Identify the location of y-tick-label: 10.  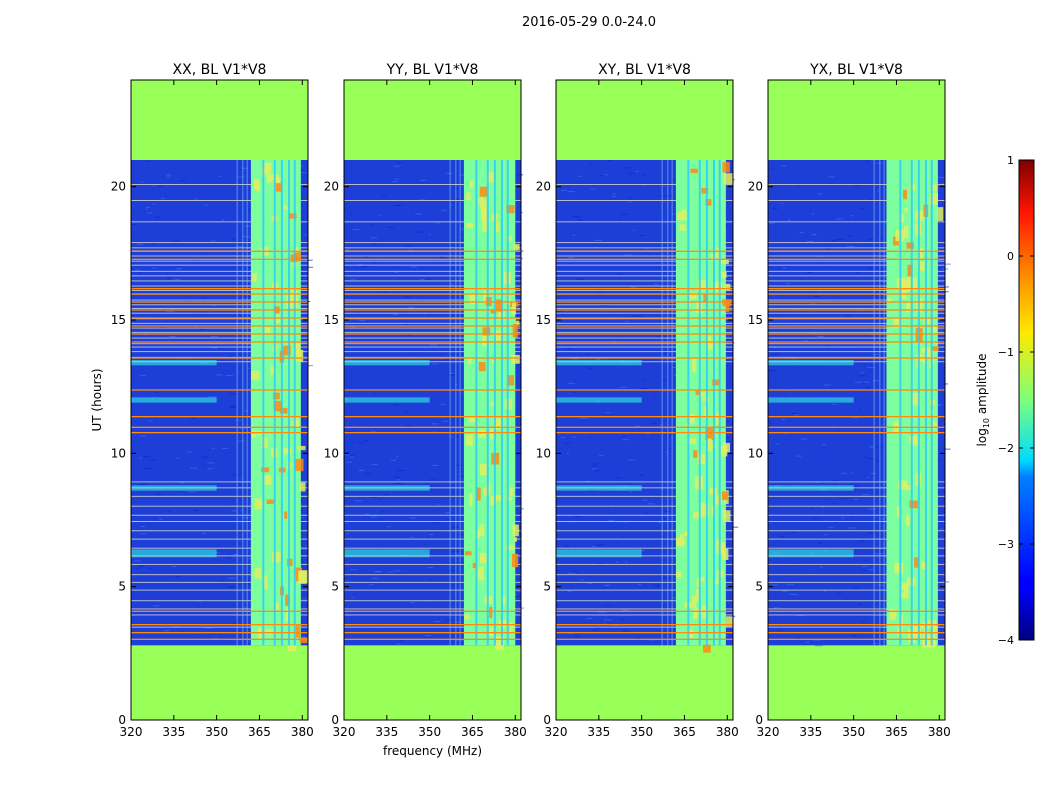
(755, 453).